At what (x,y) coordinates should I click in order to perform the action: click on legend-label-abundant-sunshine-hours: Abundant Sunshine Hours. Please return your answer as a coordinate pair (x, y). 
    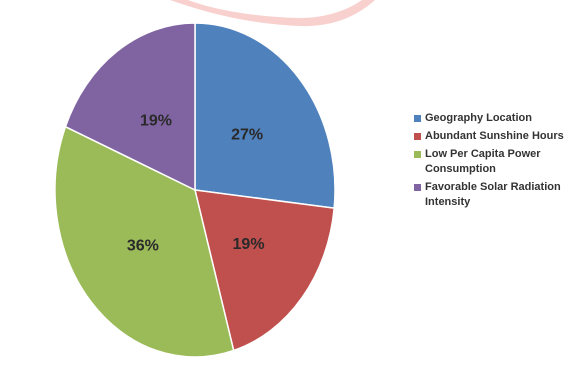
    Looking at the image, I should click on (494, 136).